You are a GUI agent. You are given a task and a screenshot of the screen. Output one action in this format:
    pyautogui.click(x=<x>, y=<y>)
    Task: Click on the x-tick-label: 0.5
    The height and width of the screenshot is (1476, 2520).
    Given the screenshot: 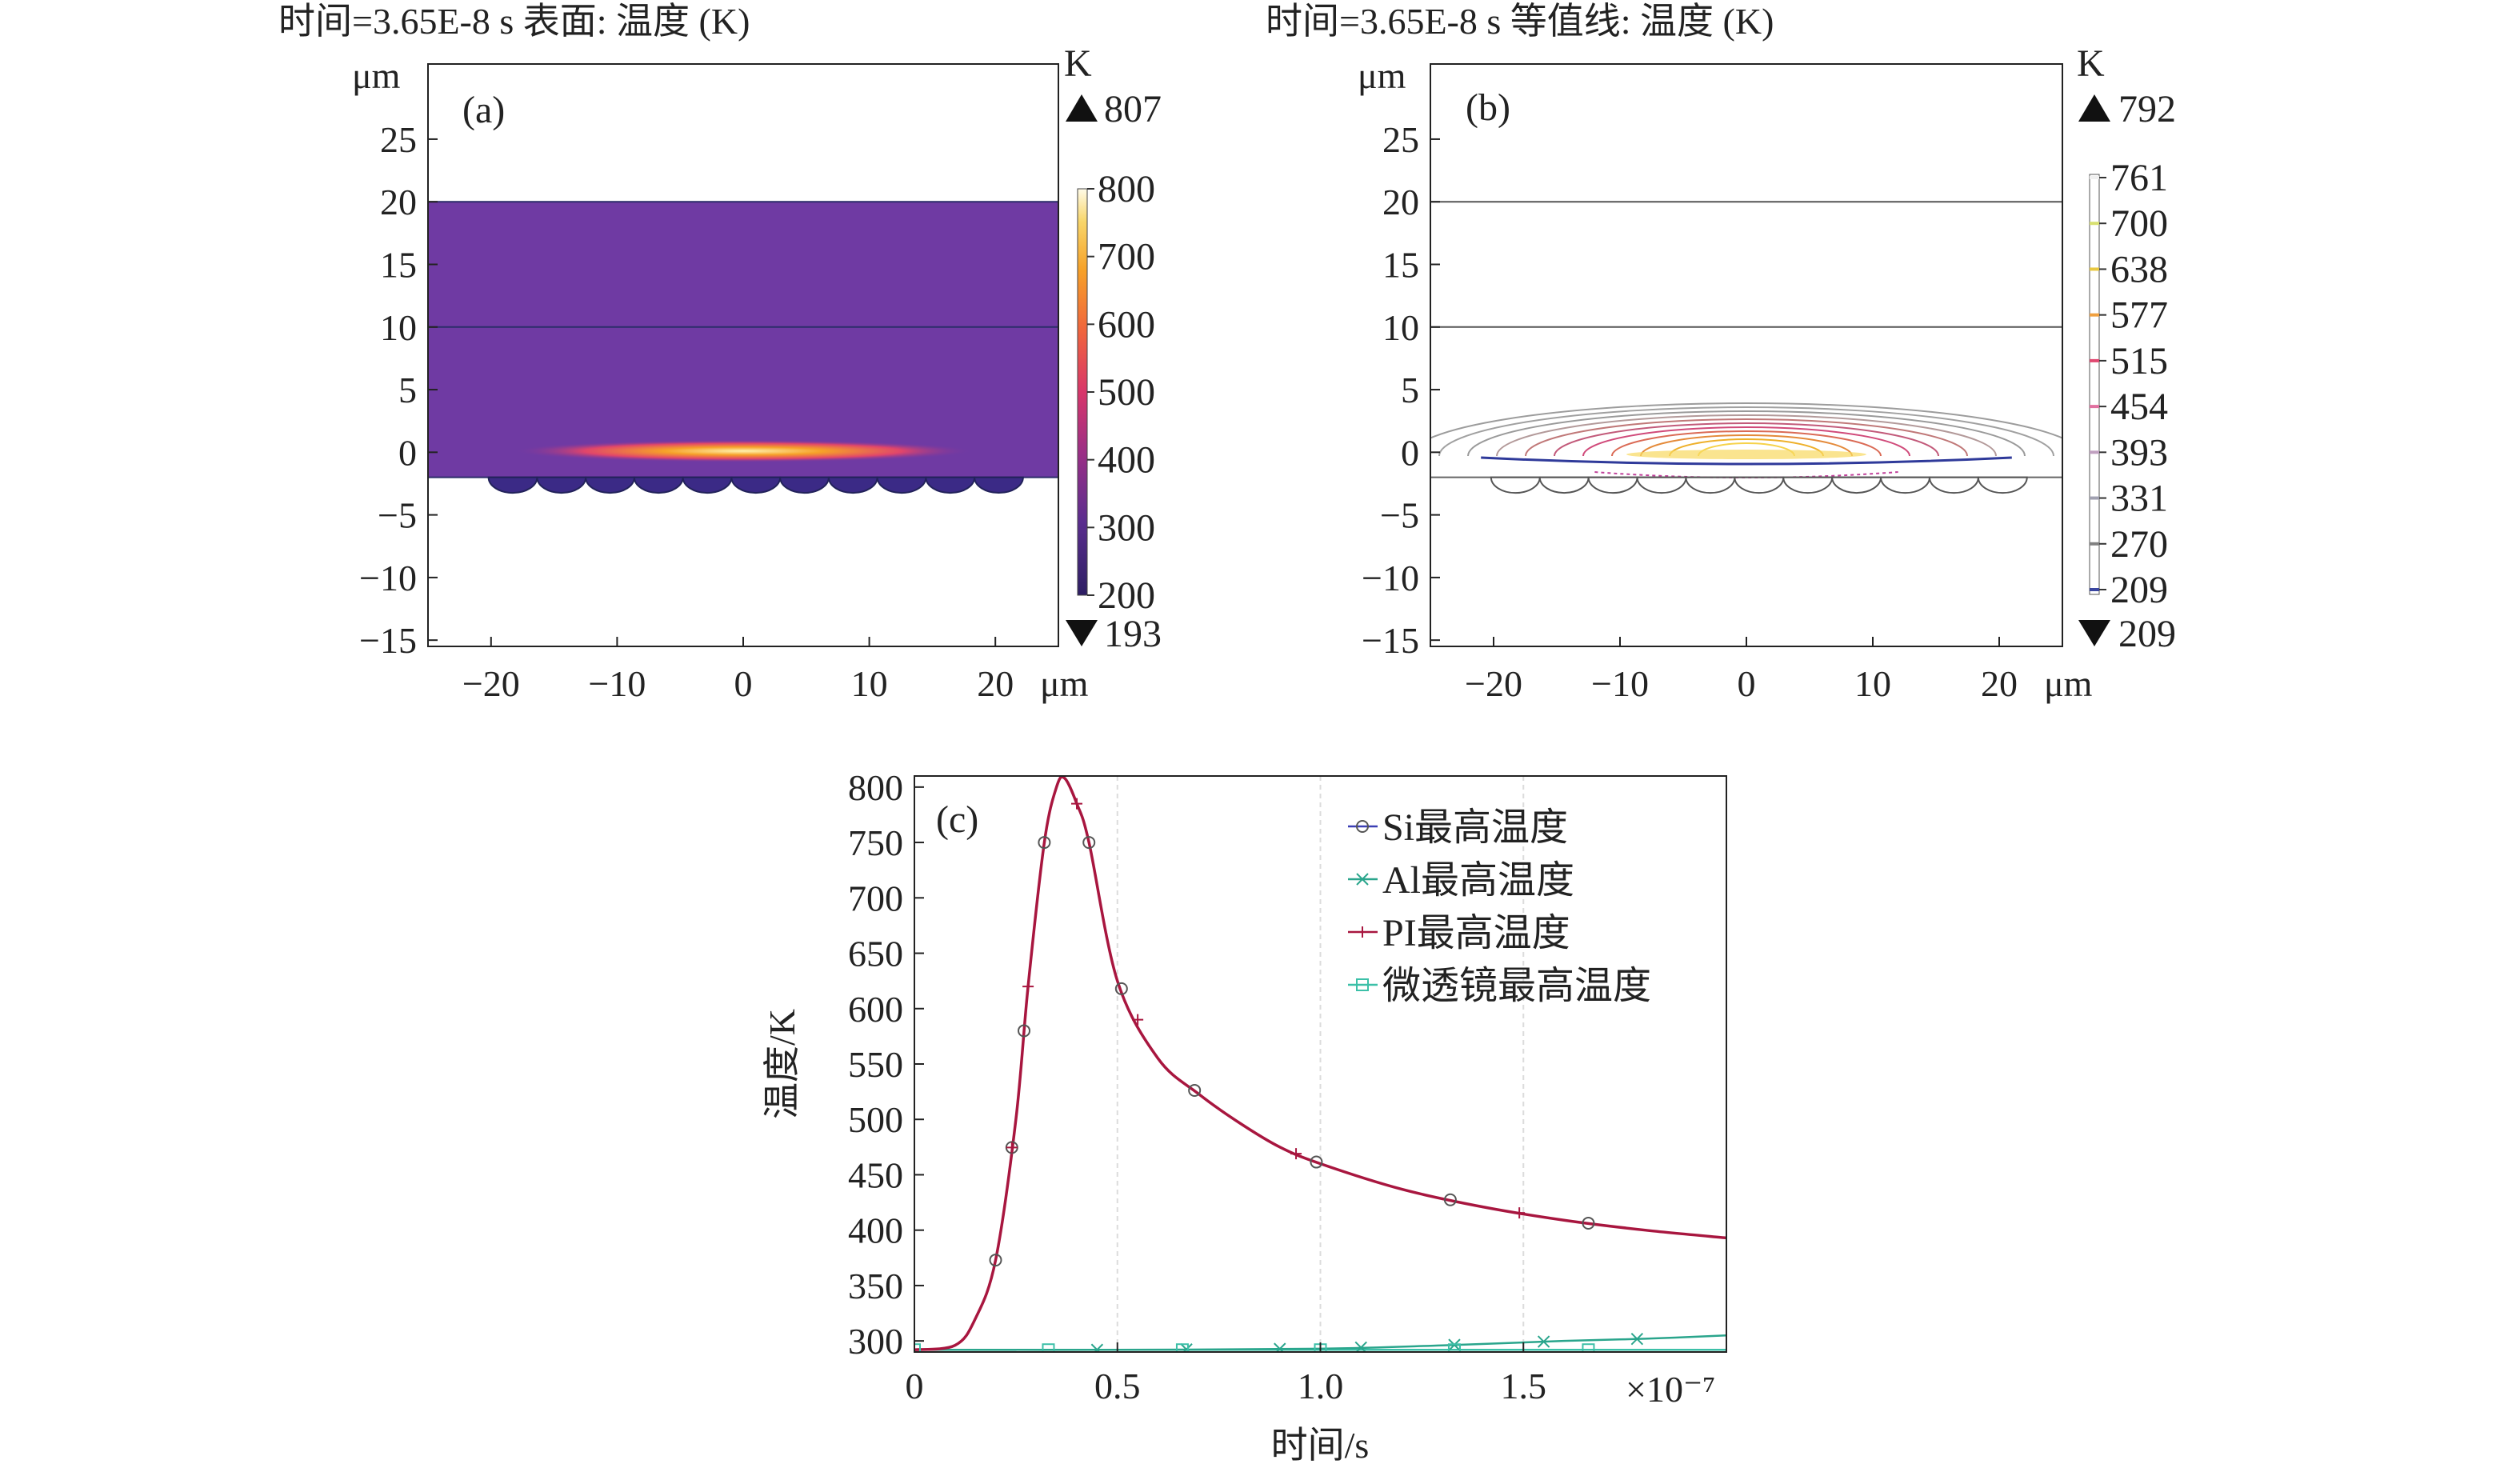 What is the action you would take?
    pyautogui.click(x=1117, y=1386)
    